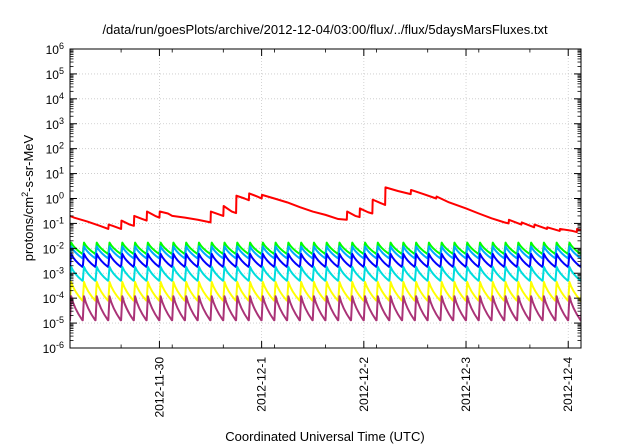  I want to click on y-tick-label: 10⁵, so click(55, 74).